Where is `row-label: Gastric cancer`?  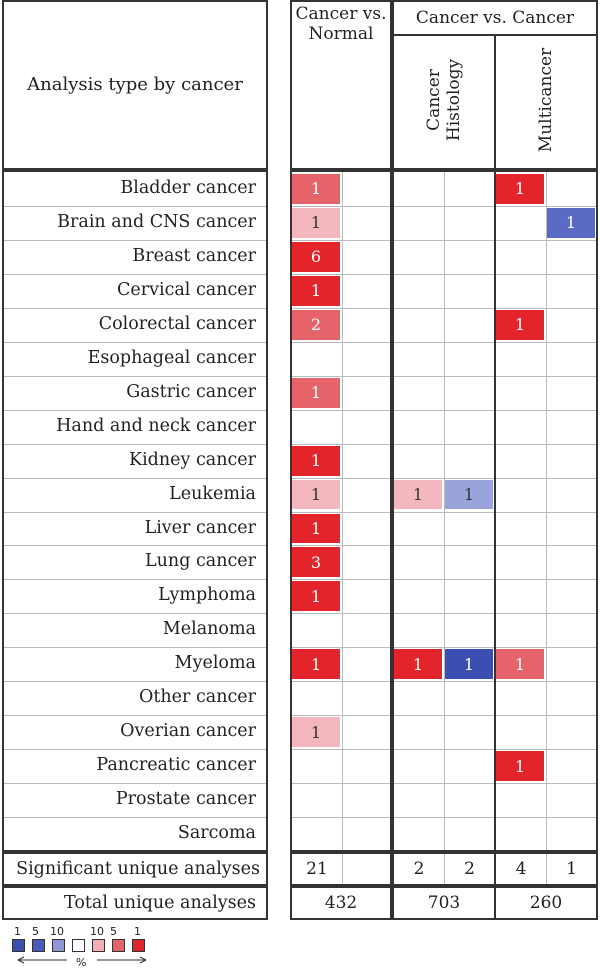
row-label: Gastric cancer is located at coordinates (191, 391).